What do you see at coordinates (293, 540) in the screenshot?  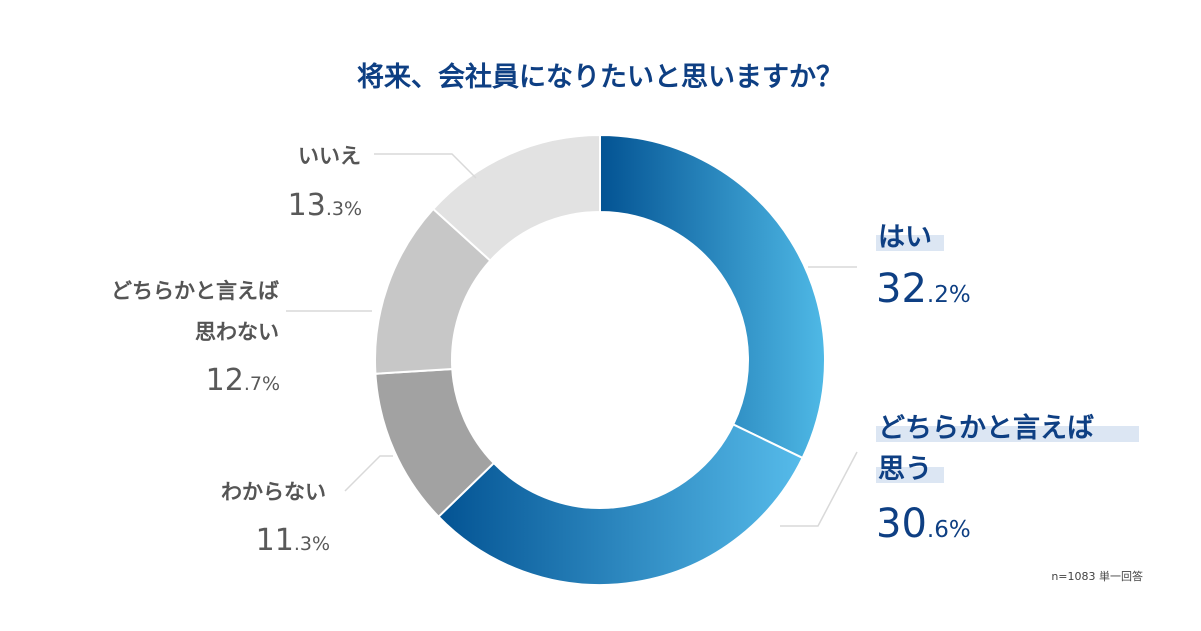 I see `slice-pct-wakaranai: 11.3%` at bounding box center [293, 540].